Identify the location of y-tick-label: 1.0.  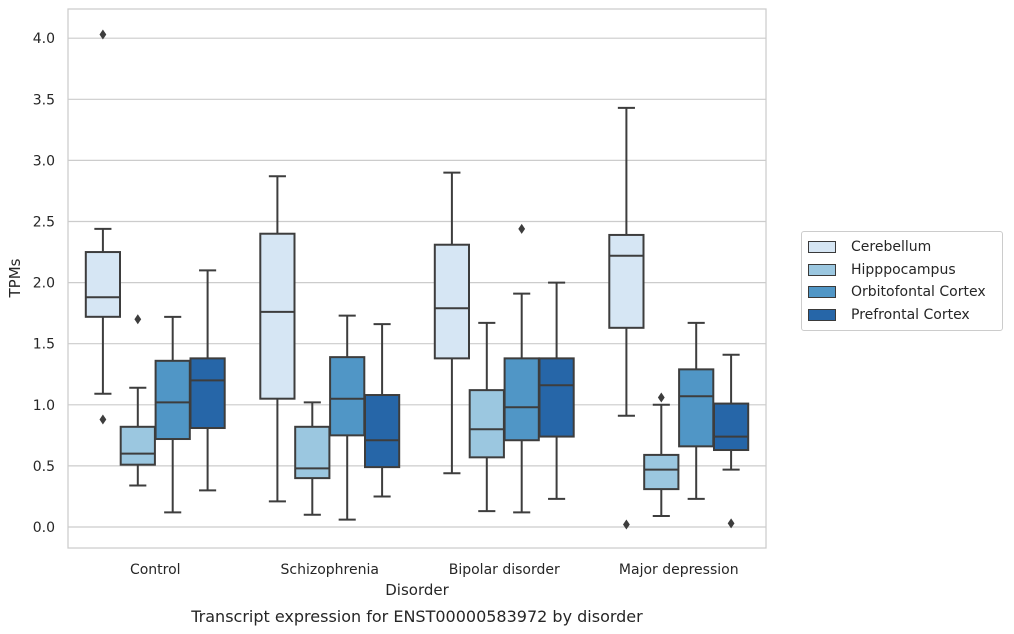
(44, 406).